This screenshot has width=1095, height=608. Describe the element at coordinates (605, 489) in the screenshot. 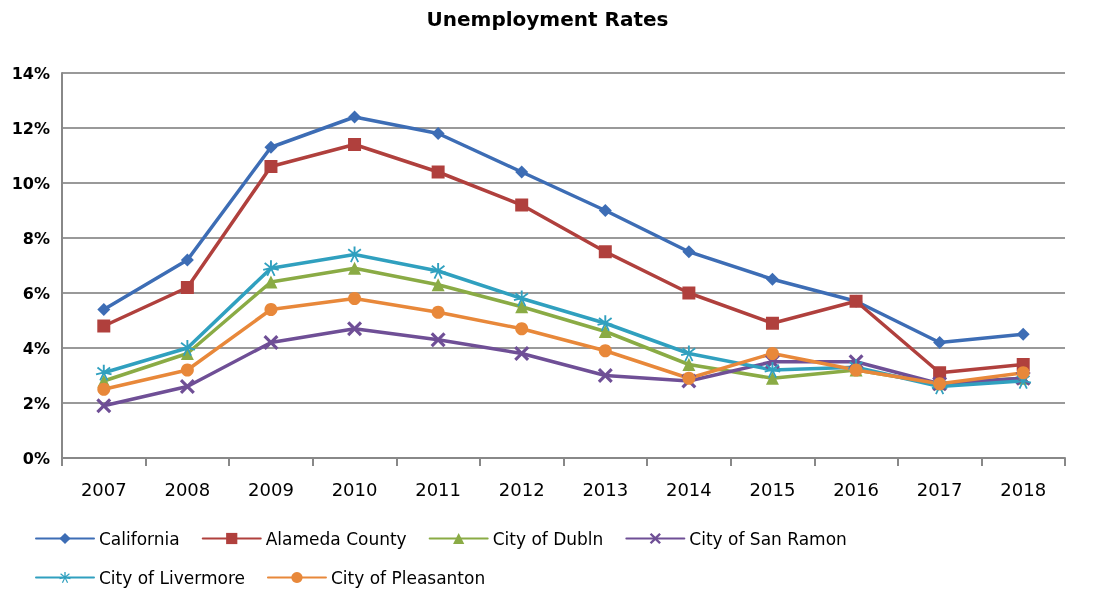

I see `x-tick-label: 2013` at that location.